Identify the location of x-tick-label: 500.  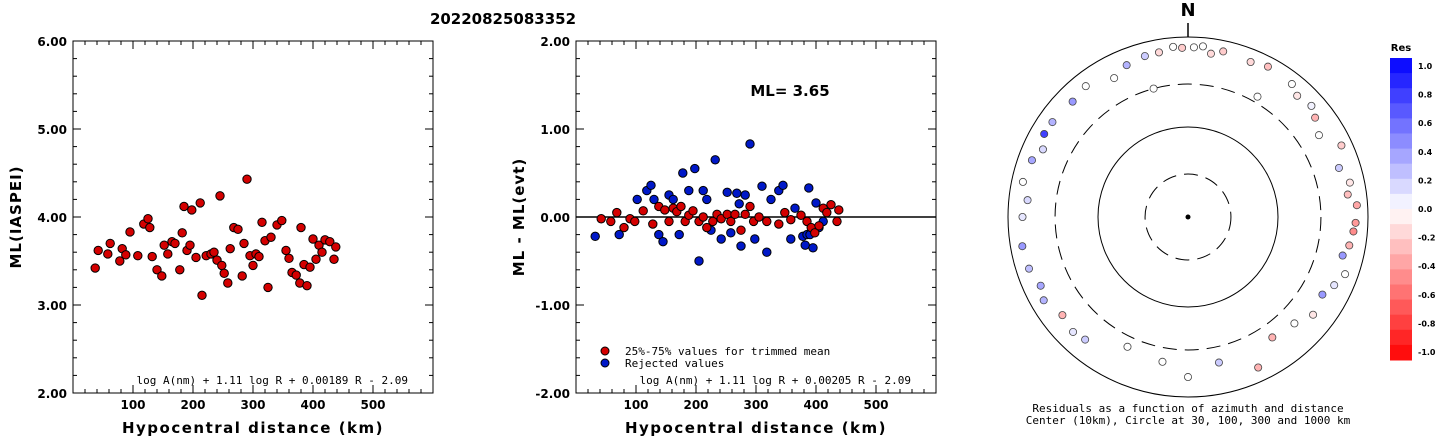
(372, 405).